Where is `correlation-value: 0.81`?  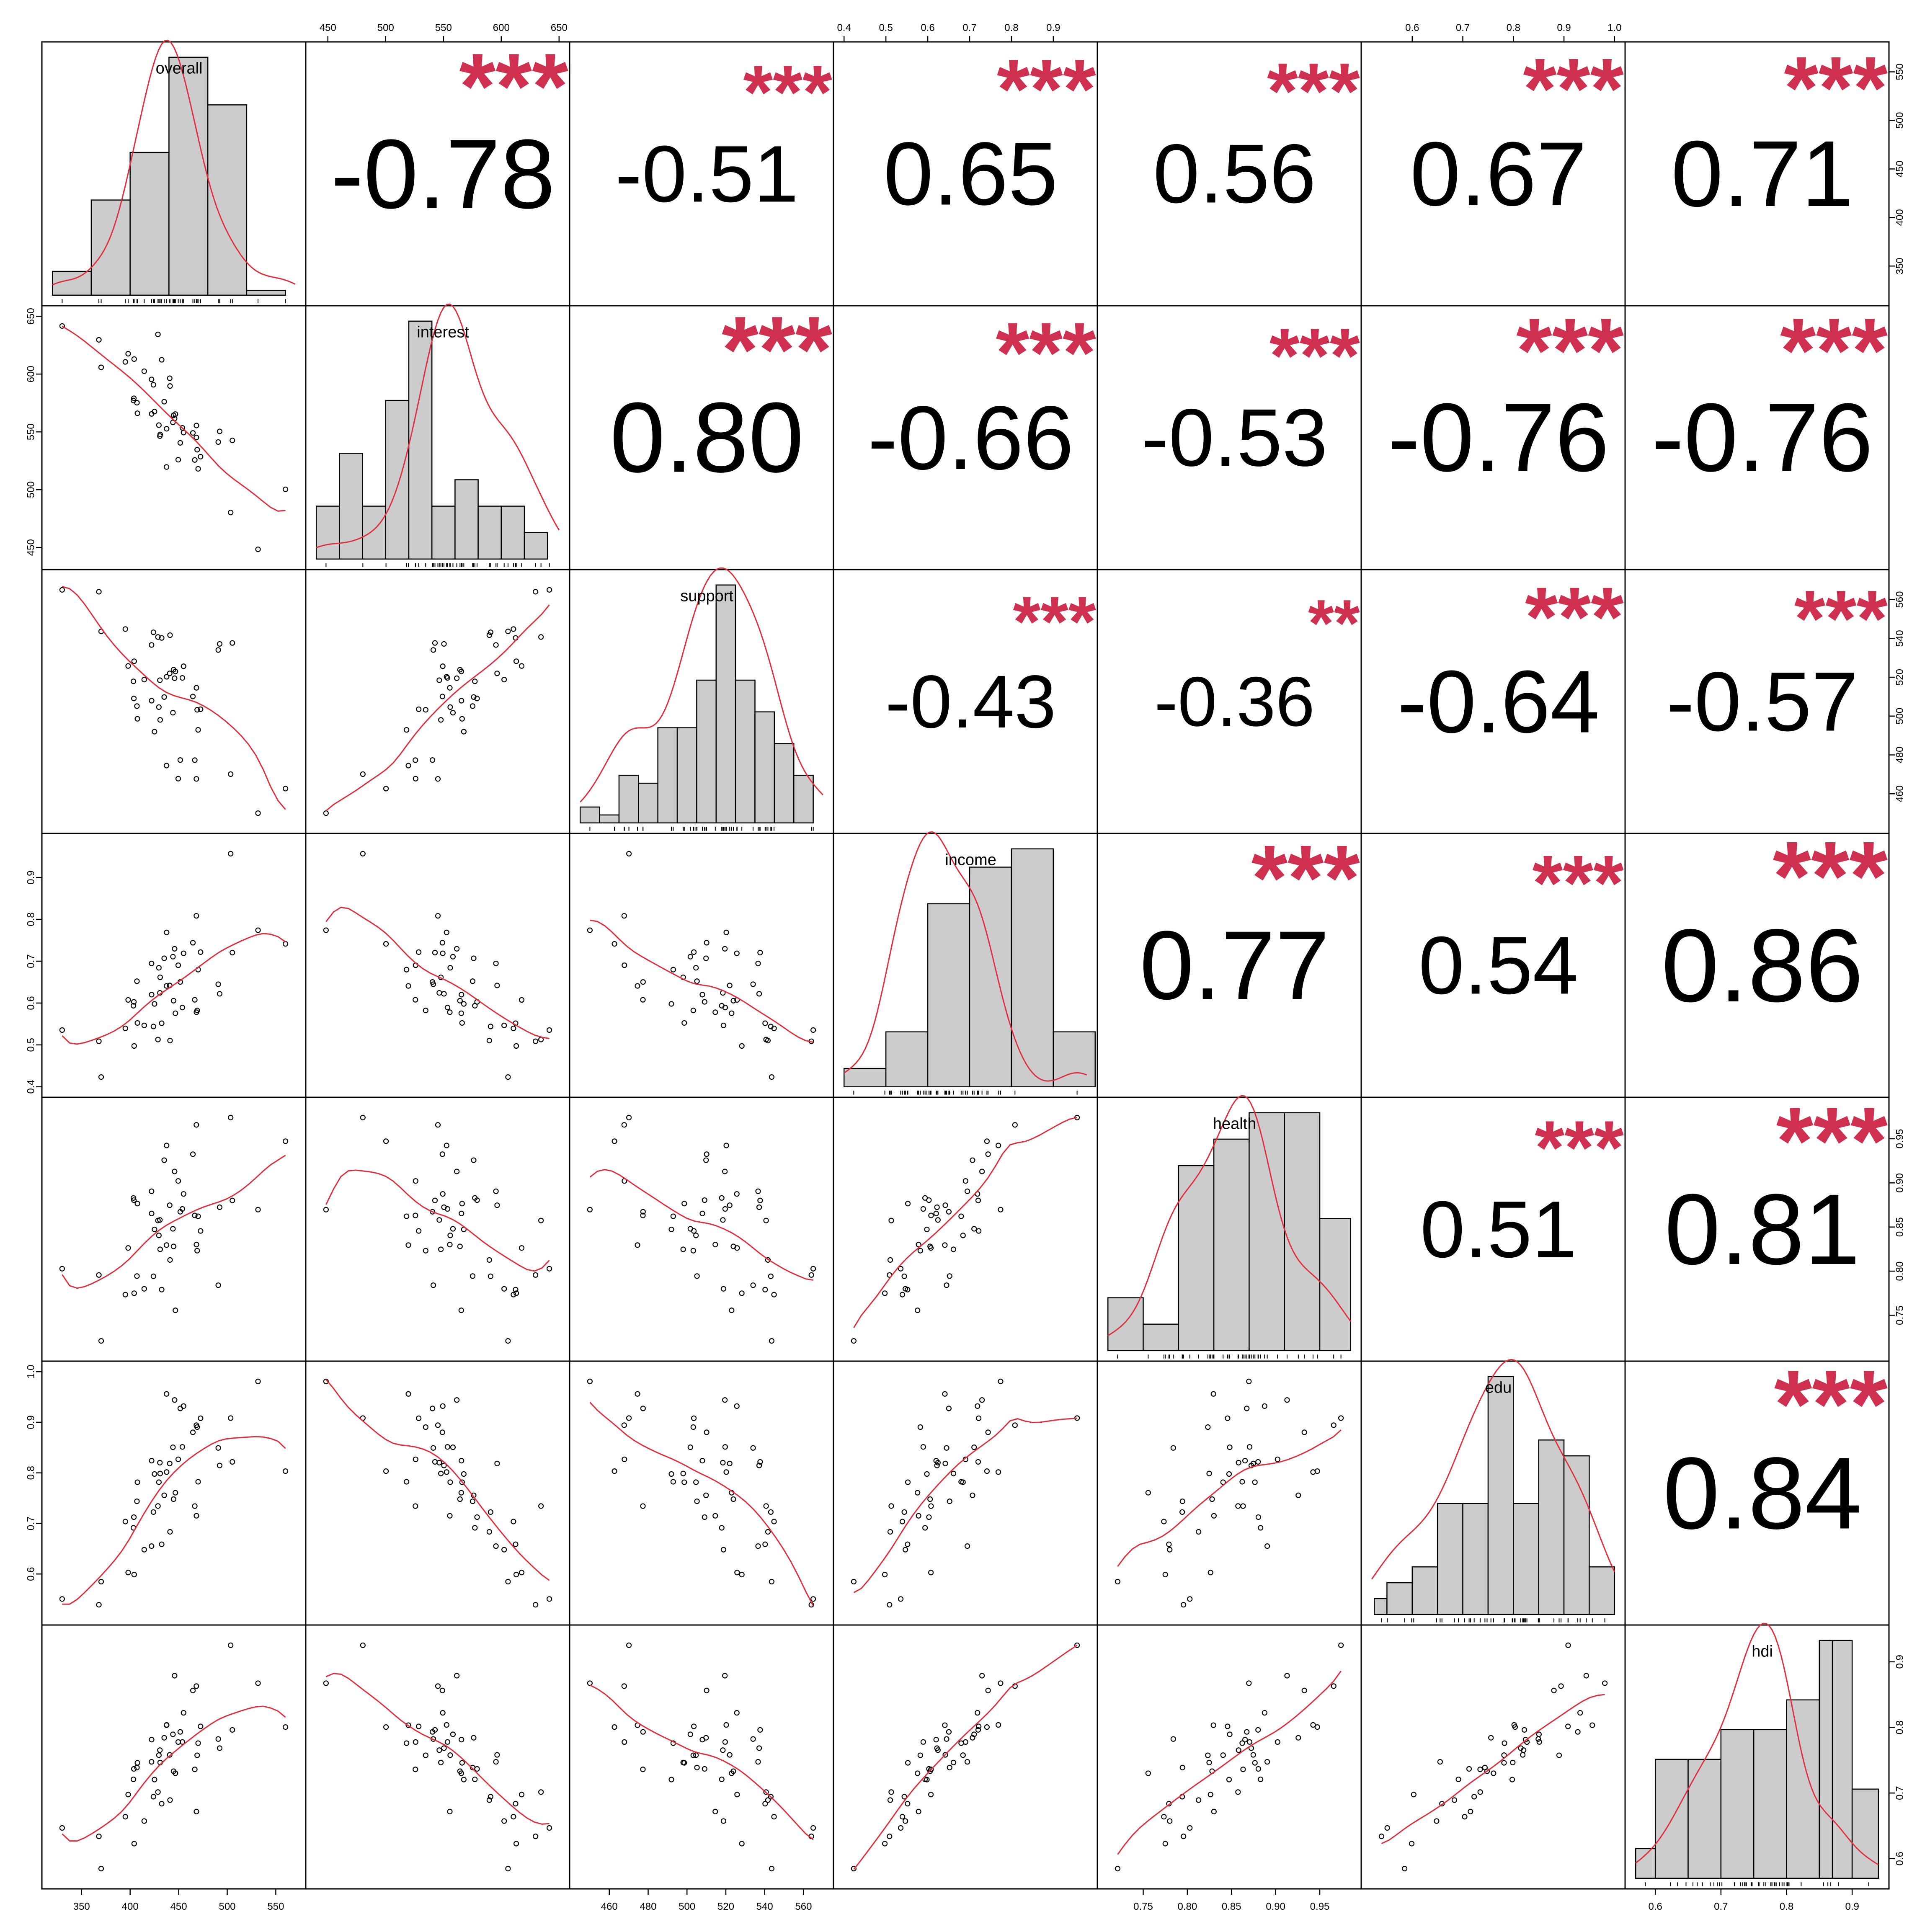 correlation-value: 0.81 is located at coordinates (1762, 1229).